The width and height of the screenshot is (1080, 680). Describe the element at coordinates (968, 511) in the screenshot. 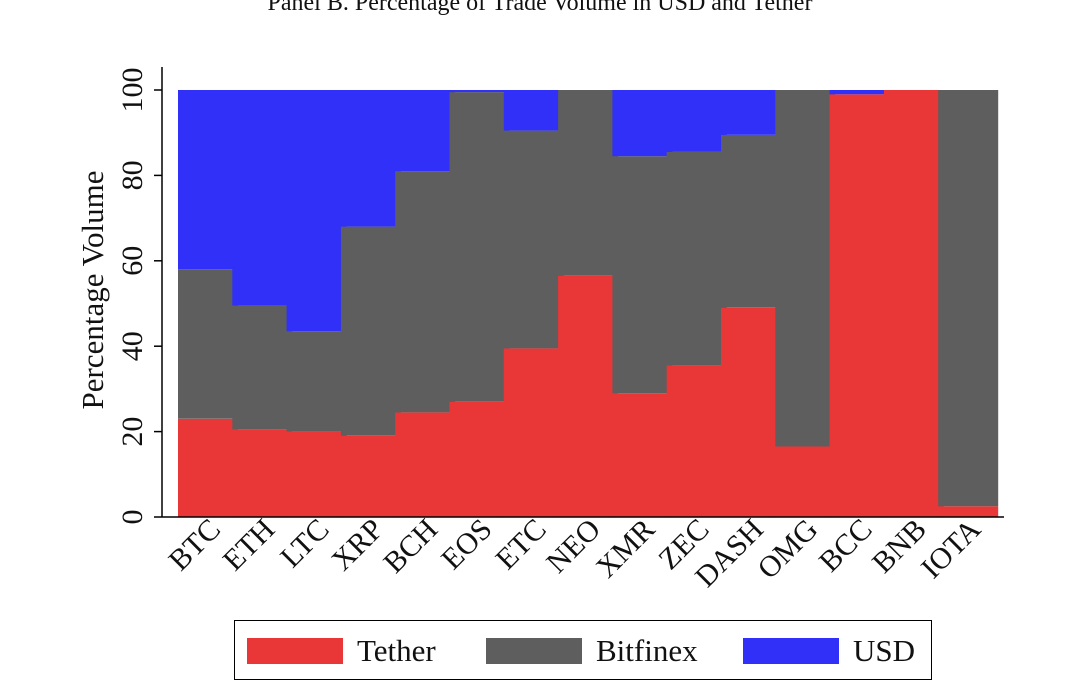

I see `bar-tether-iota` at that location.